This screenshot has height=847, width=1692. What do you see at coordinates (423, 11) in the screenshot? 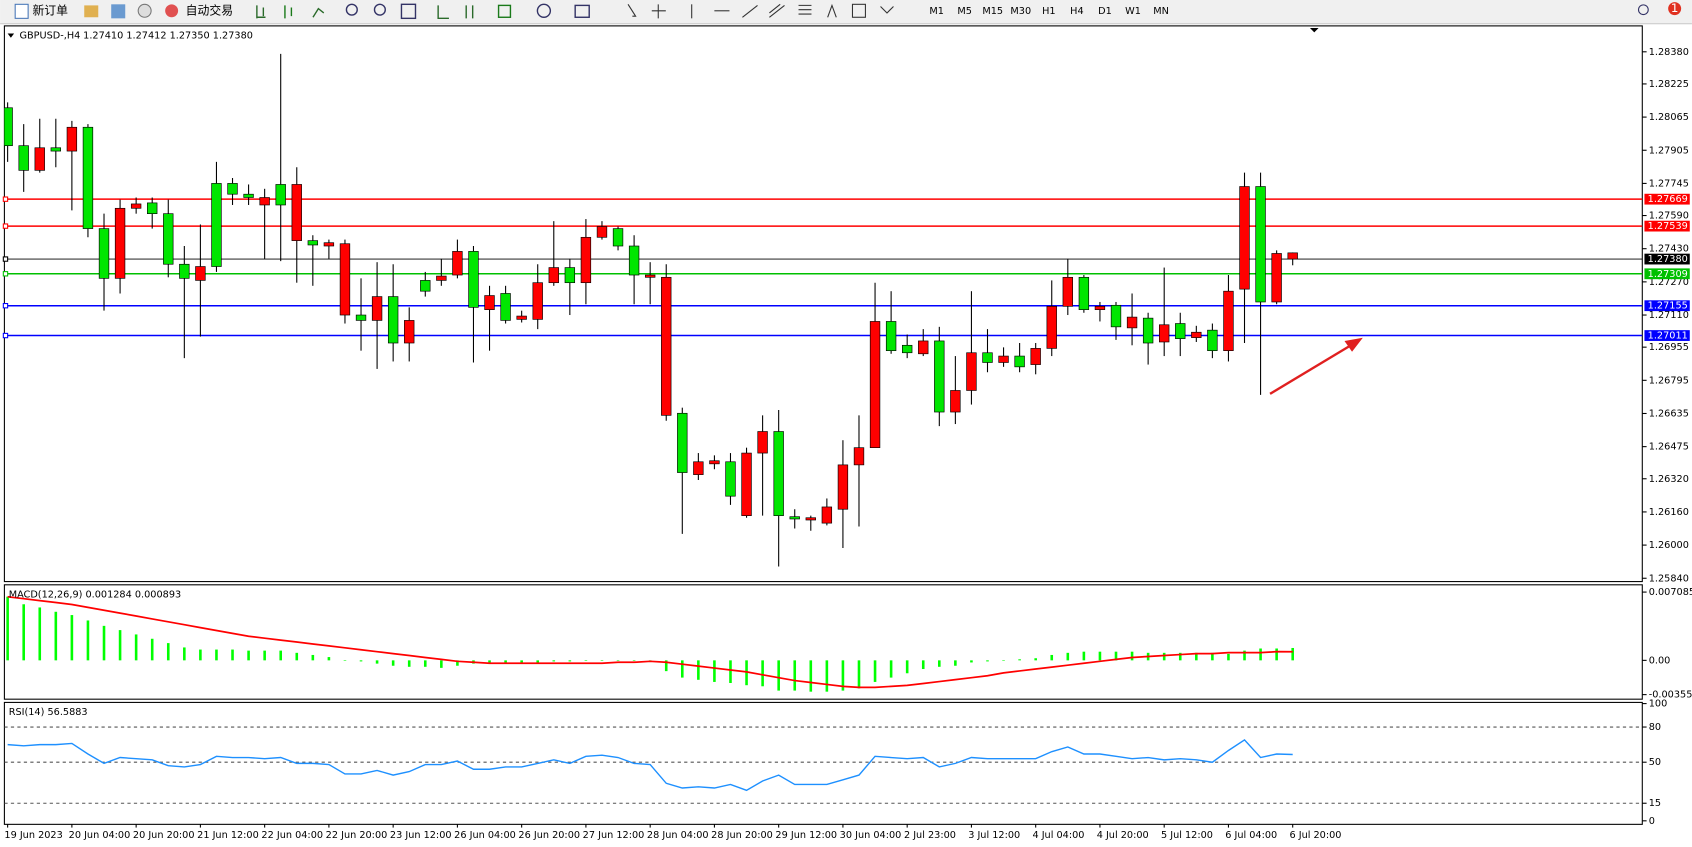
I see `chart-tools` at bounding box center [423, 11].